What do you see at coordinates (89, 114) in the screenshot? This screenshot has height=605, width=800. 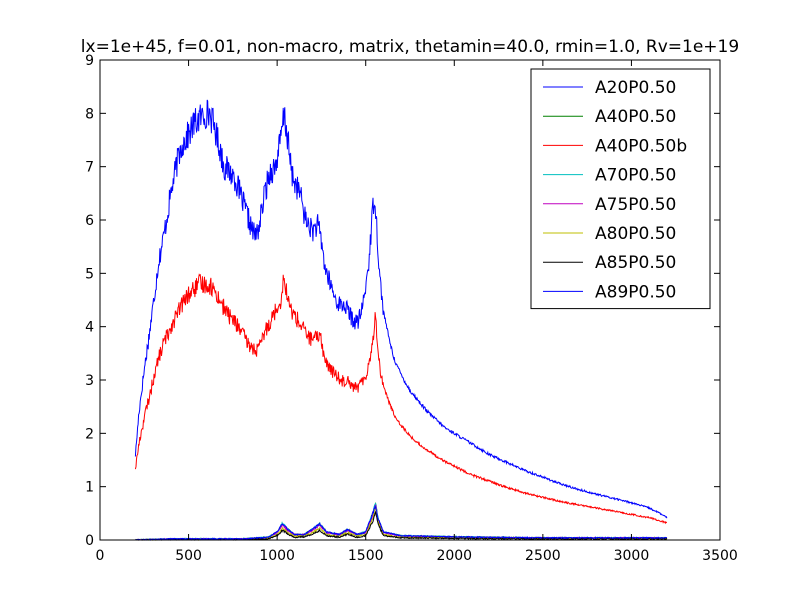 I see `y-tick-label: 8` at bounding box center [89, 114].